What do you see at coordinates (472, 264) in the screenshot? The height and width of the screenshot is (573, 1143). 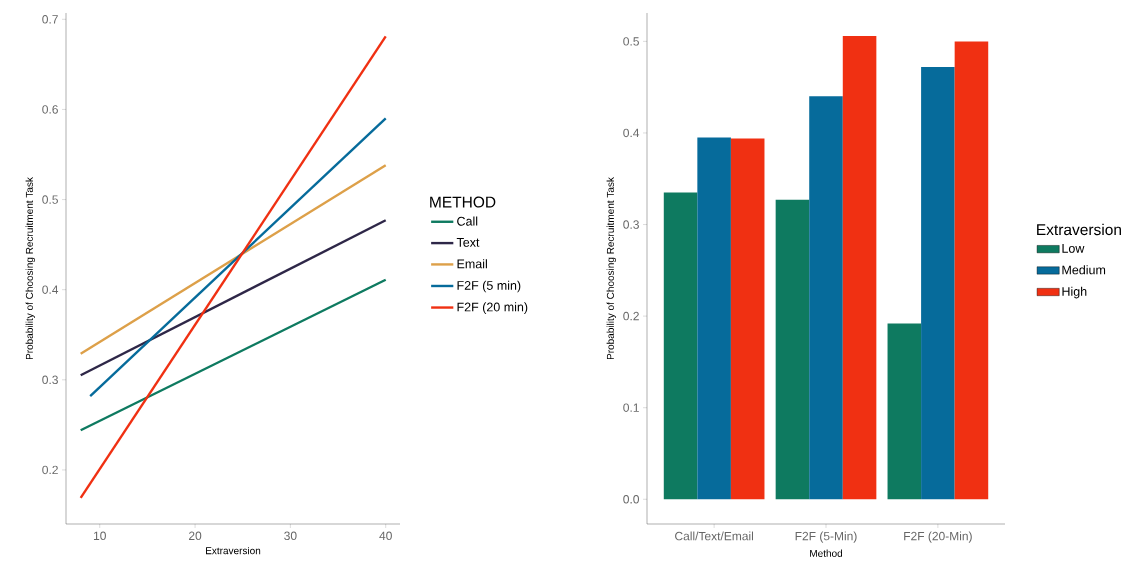 I see `legend-label: Email` at bounding box center [472, 264].